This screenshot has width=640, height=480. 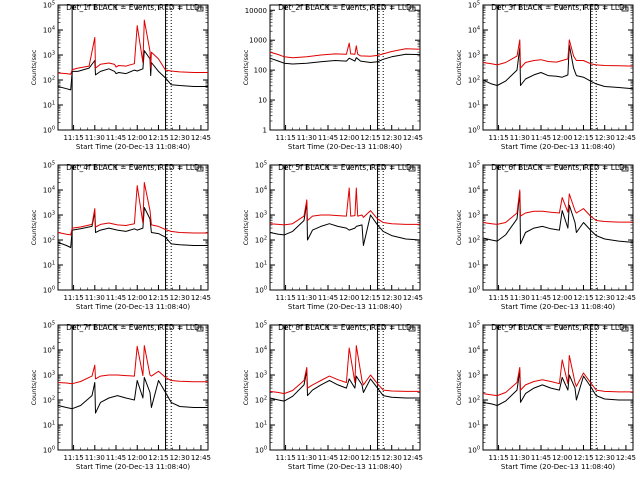 I want to click on y-tick-label: 10000, so click(x=256, y=11).